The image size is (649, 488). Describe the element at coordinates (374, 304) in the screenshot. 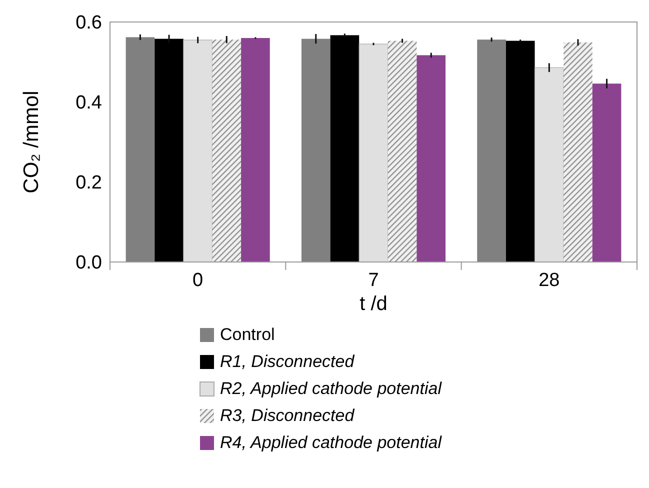

I see `x-axis-title: t /d` at that location.